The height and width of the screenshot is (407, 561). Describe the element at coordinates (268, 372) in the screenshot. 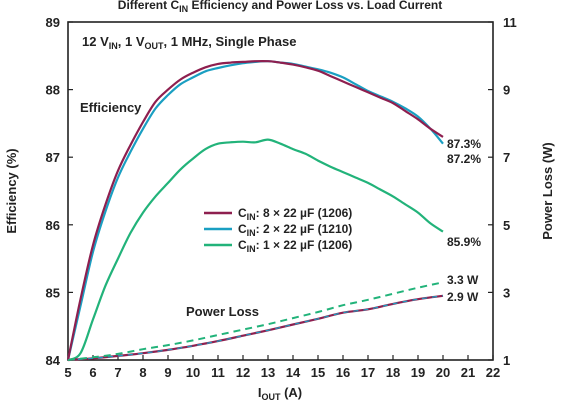

I see `x-tick-label: 13` at that location.